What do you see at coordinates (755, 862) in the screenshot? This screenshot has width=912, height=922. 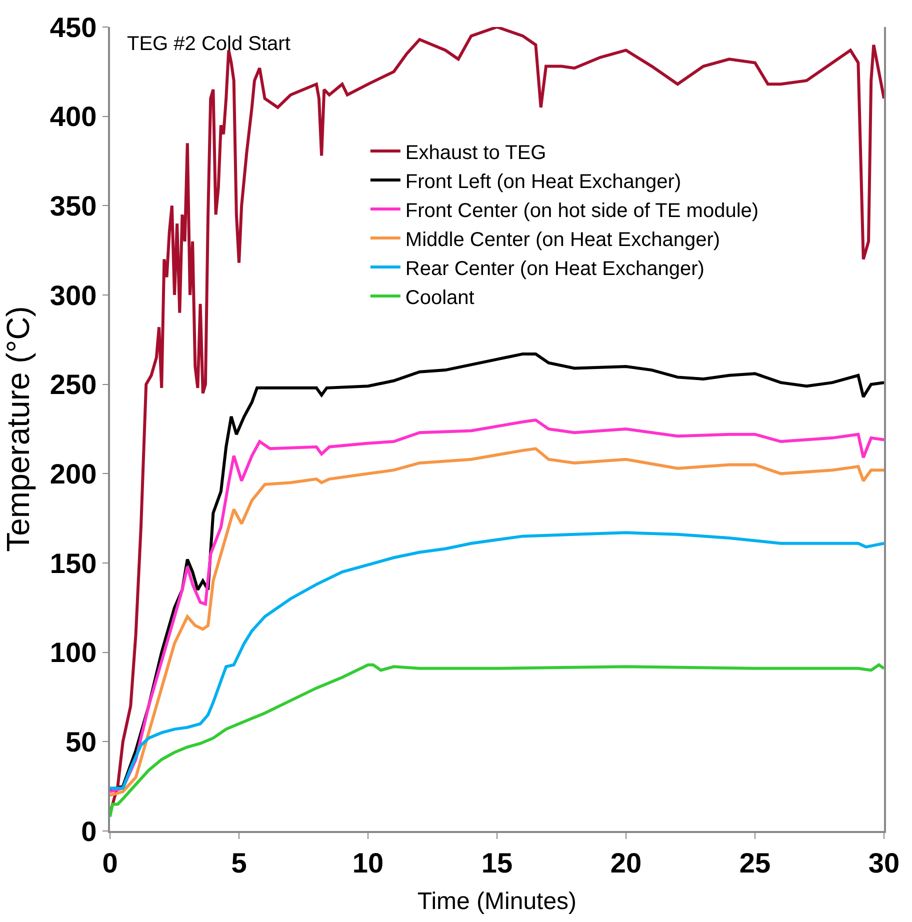 I see `x-tick-label: 25` at bounding box center [755, 862].